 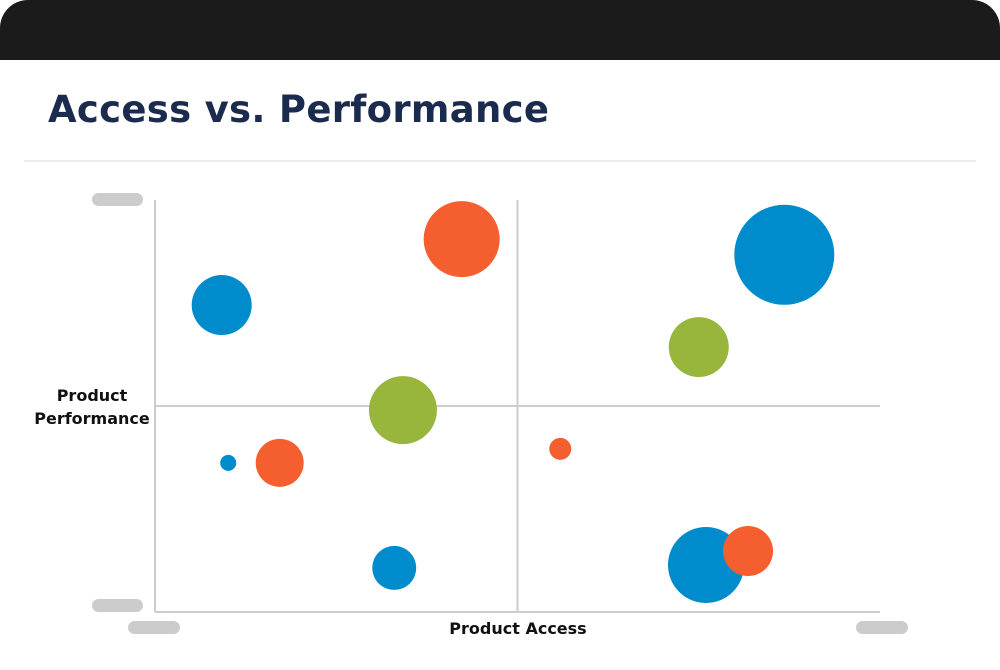 I want to click on page-title: Access vs. Performance, so click(x=299, y=109).